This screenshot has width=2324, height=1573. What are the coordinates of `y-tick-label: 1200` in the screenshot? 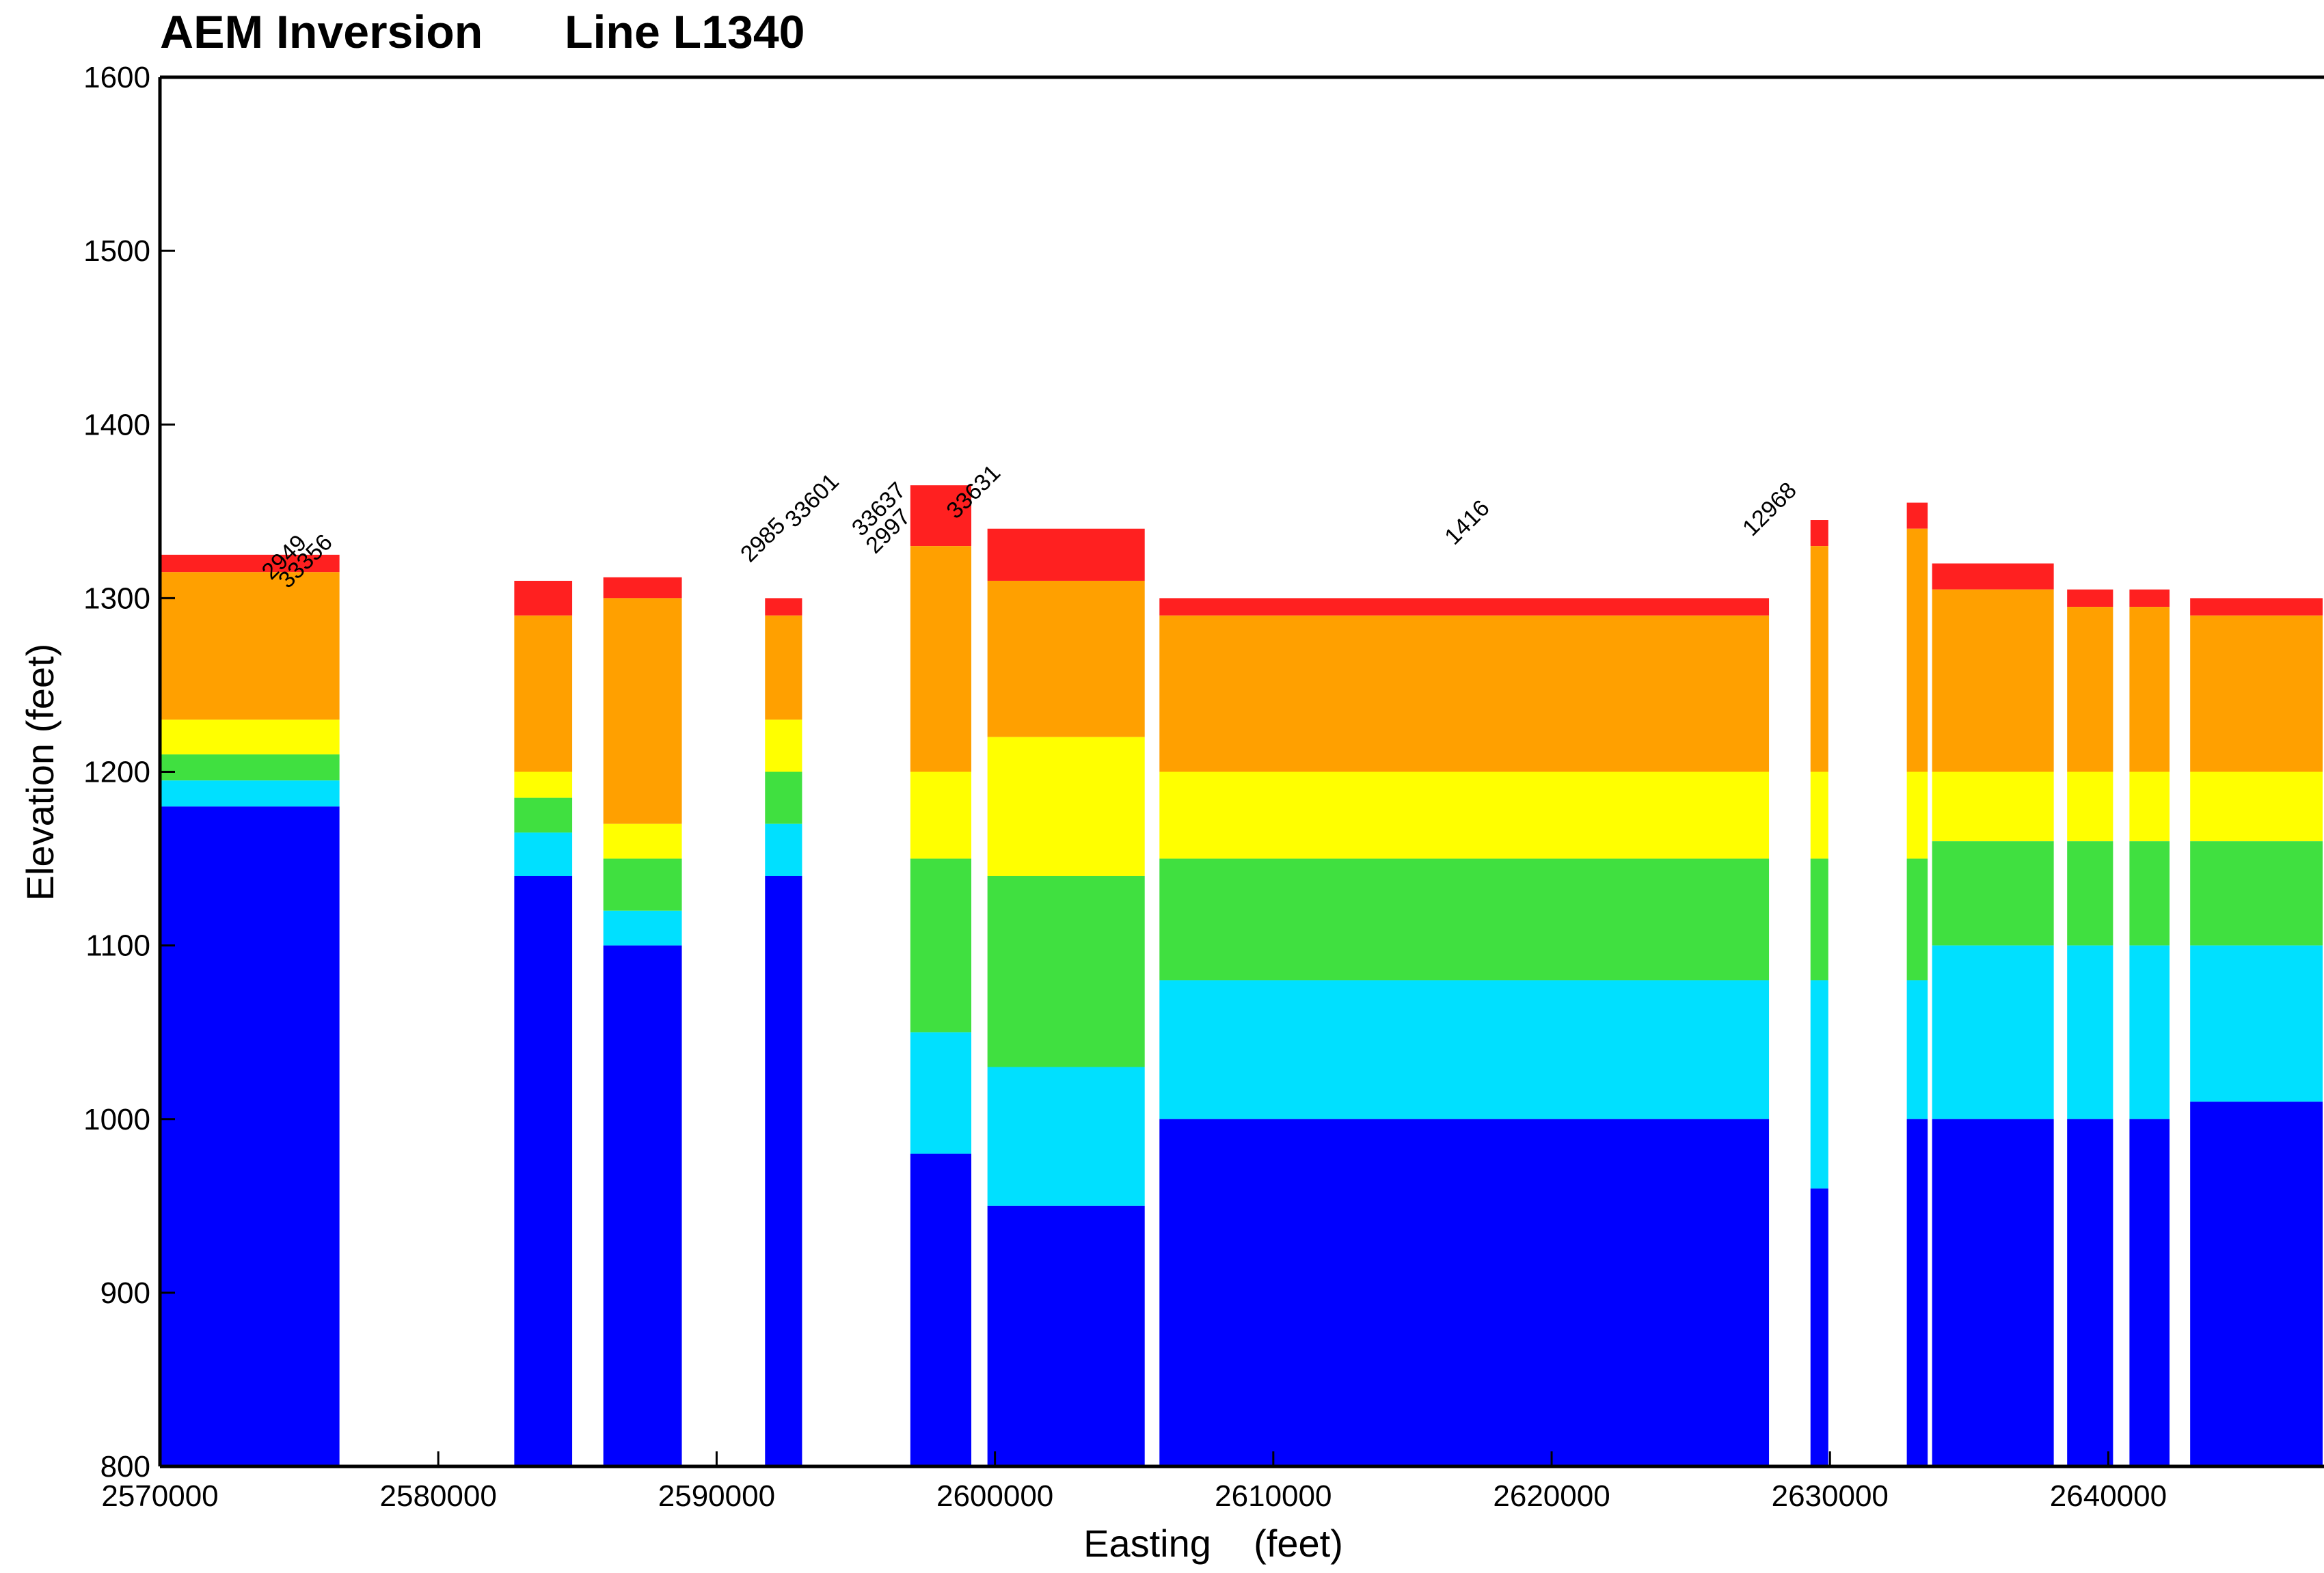 It's located at (116, 772).